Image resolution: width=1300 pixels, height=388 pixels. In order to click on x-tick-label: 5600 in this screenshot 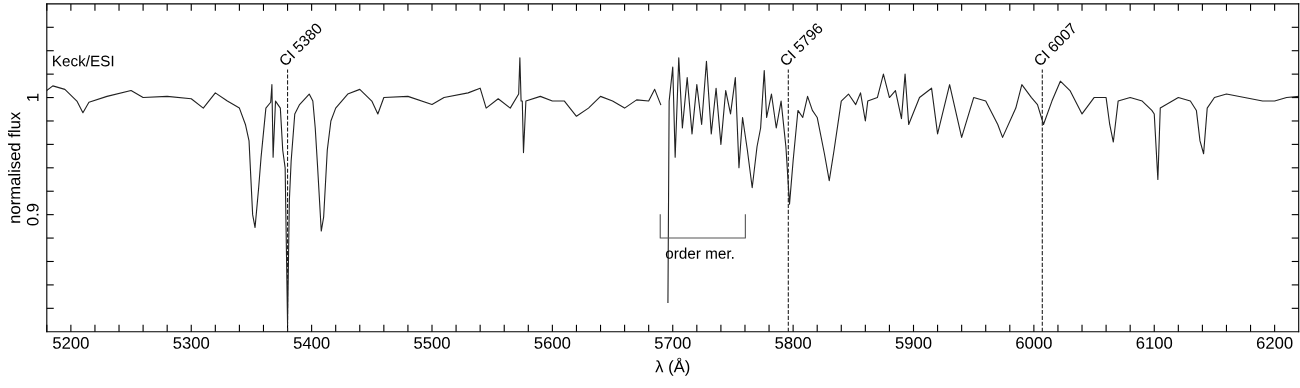, I will do `click(552, 343)`.